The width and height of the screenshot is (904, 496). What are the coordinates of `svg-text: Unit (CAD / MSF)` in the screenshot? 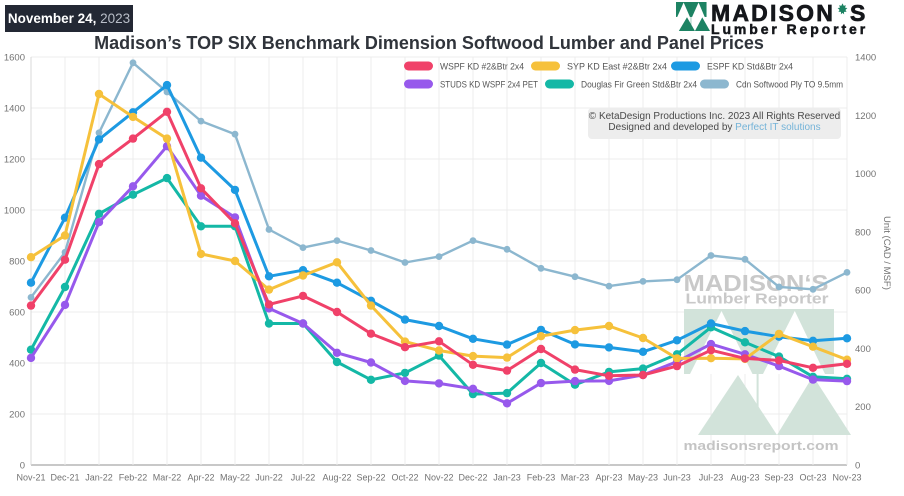 It's located at (886, 253).